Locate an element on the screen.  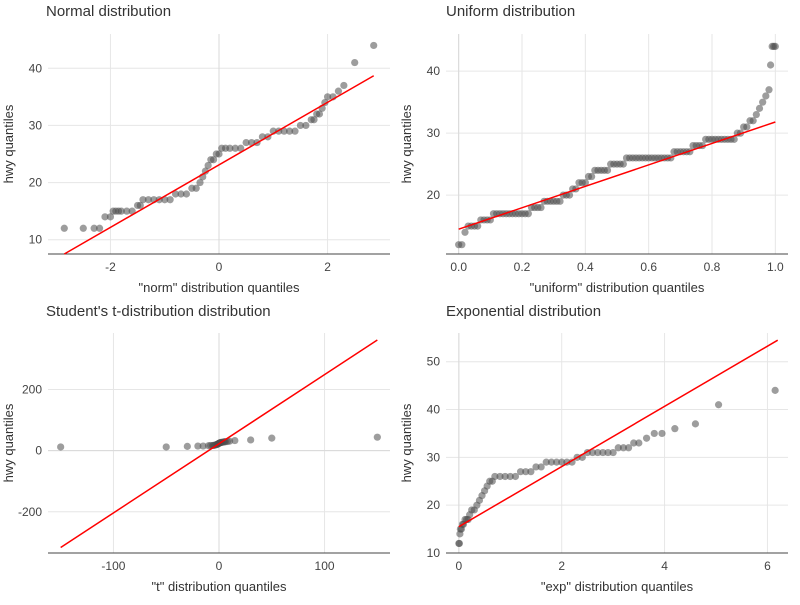
x-tick-label: -2 is located at coordinates (110, 267).